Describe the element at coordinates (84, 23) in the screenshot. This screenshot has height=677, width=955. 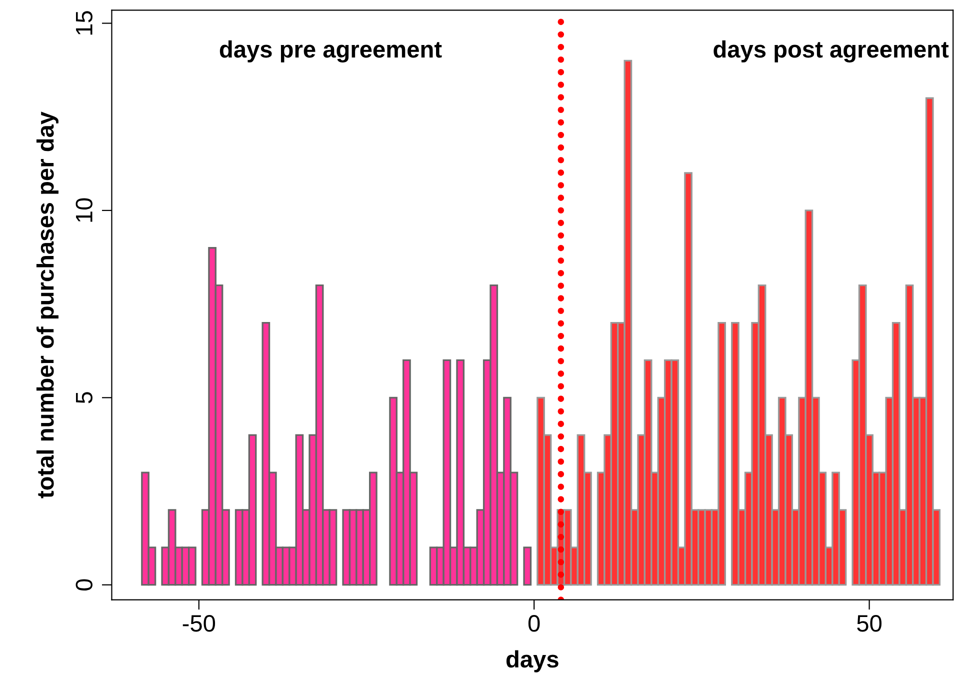
I see `y-tick-label: 15` at that location.